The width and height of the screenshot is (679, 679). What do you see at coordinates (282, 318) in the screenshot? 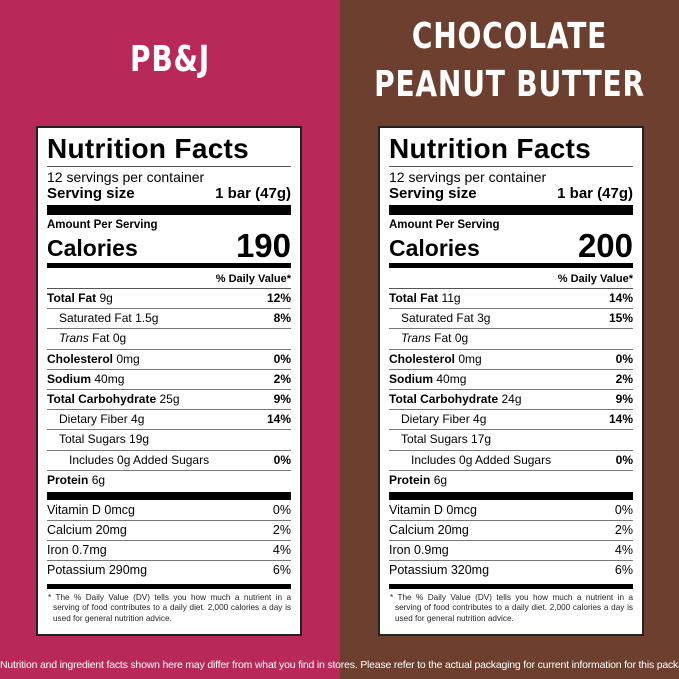
I see `nutrient-dv: 8%` at bounding box center [282, 318].